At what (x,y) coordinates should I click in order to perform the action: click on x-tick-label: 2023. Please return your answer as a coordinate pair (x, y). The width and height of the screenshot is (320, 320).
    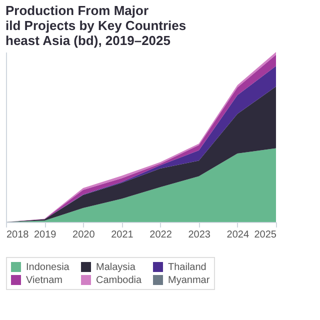
    Looking at the image, I should click on (199, 235).